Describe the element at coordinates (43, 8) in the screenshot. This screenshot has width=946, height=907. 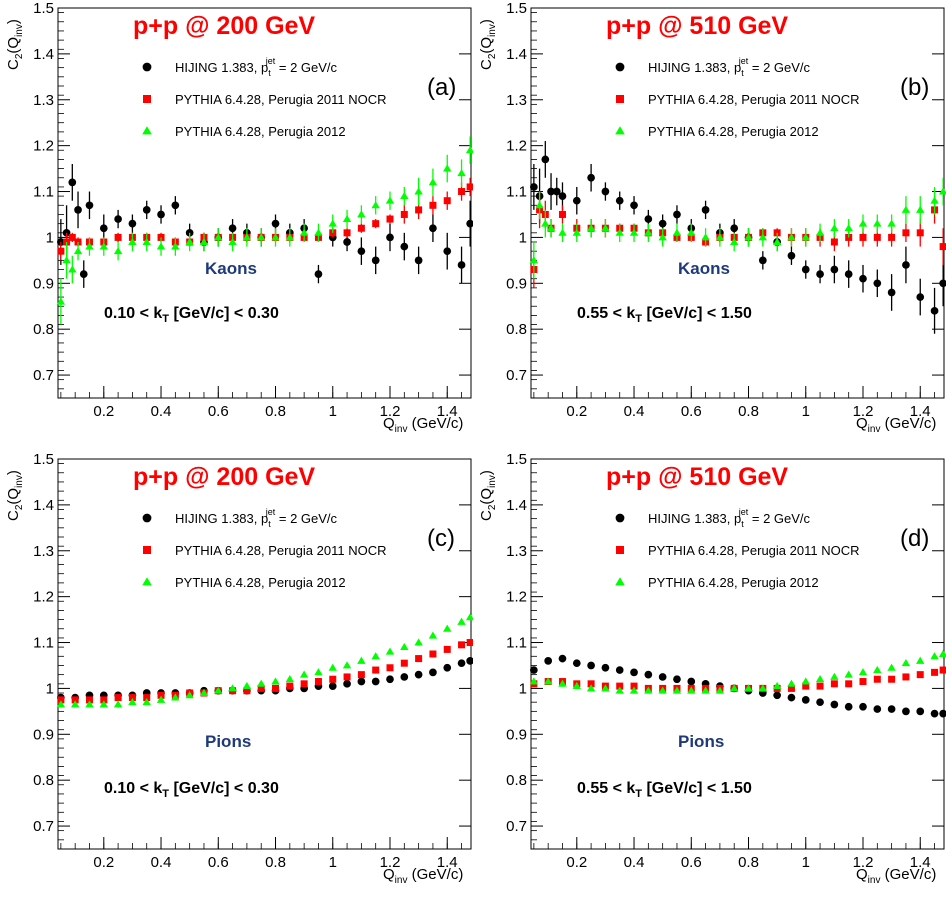
I see `y-tick-label: 1.5` at that location.